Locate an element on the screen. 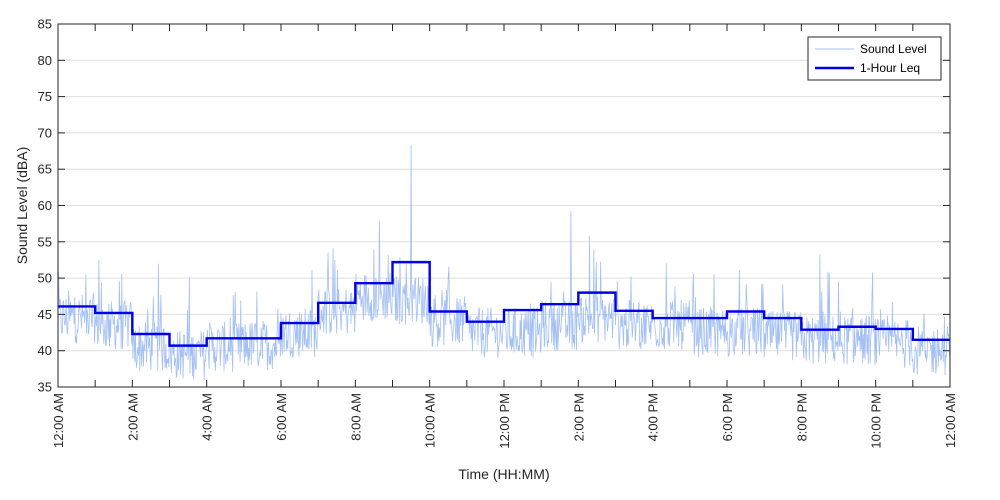 The image size is (1000, 500). y-tick-label: 50 is located at coordinates (45, 278).